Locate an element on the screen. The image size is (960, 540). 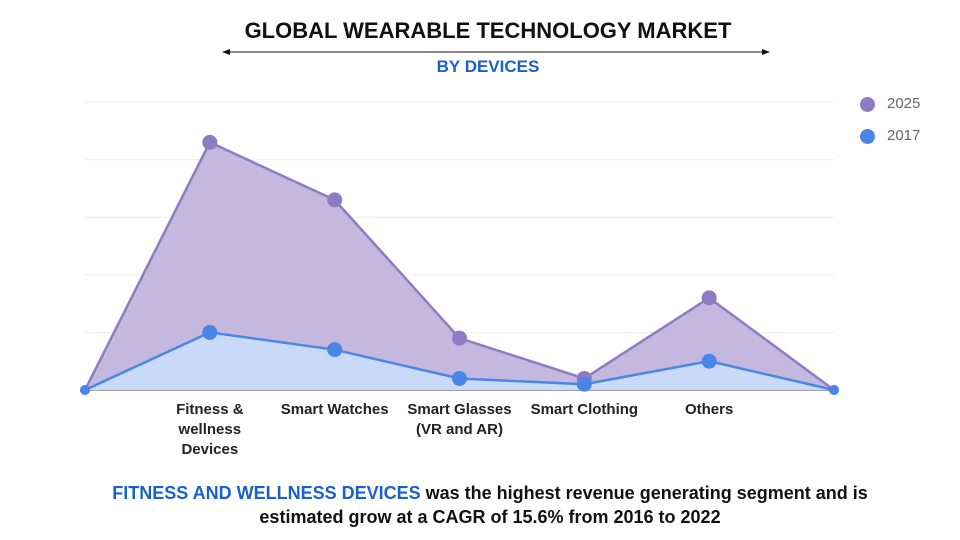
legend-item-2025: 2025 is located at coordinates (890, 103).